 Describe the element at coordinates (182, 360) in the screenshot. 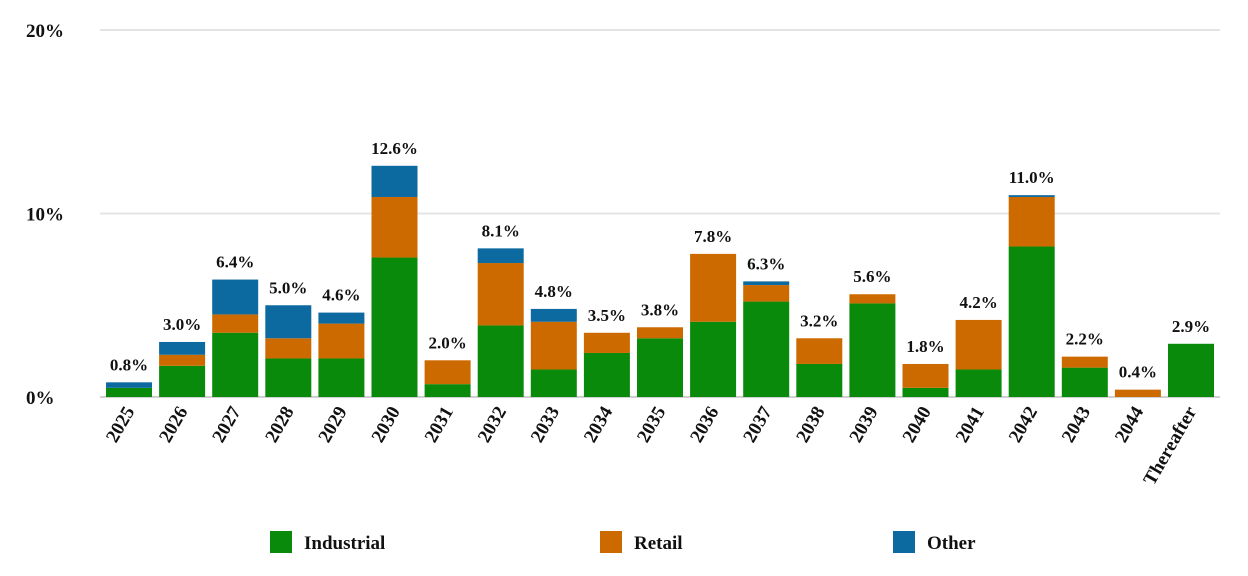

I see `bar-retail-2026` at that location.